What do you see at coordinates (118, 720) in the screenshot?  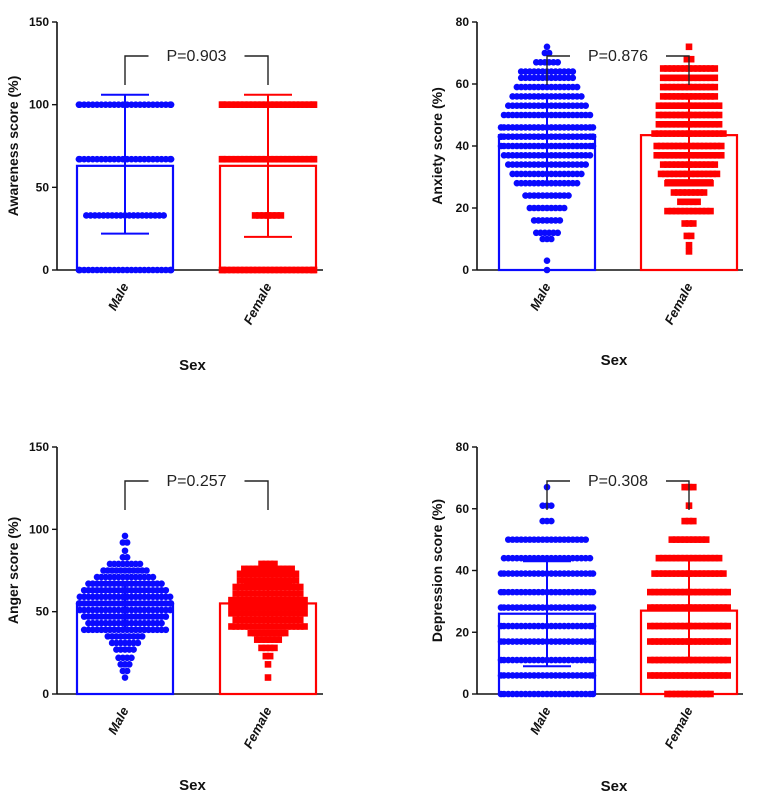 I see `category-label-male: Male` at bounding box center [118, 720].